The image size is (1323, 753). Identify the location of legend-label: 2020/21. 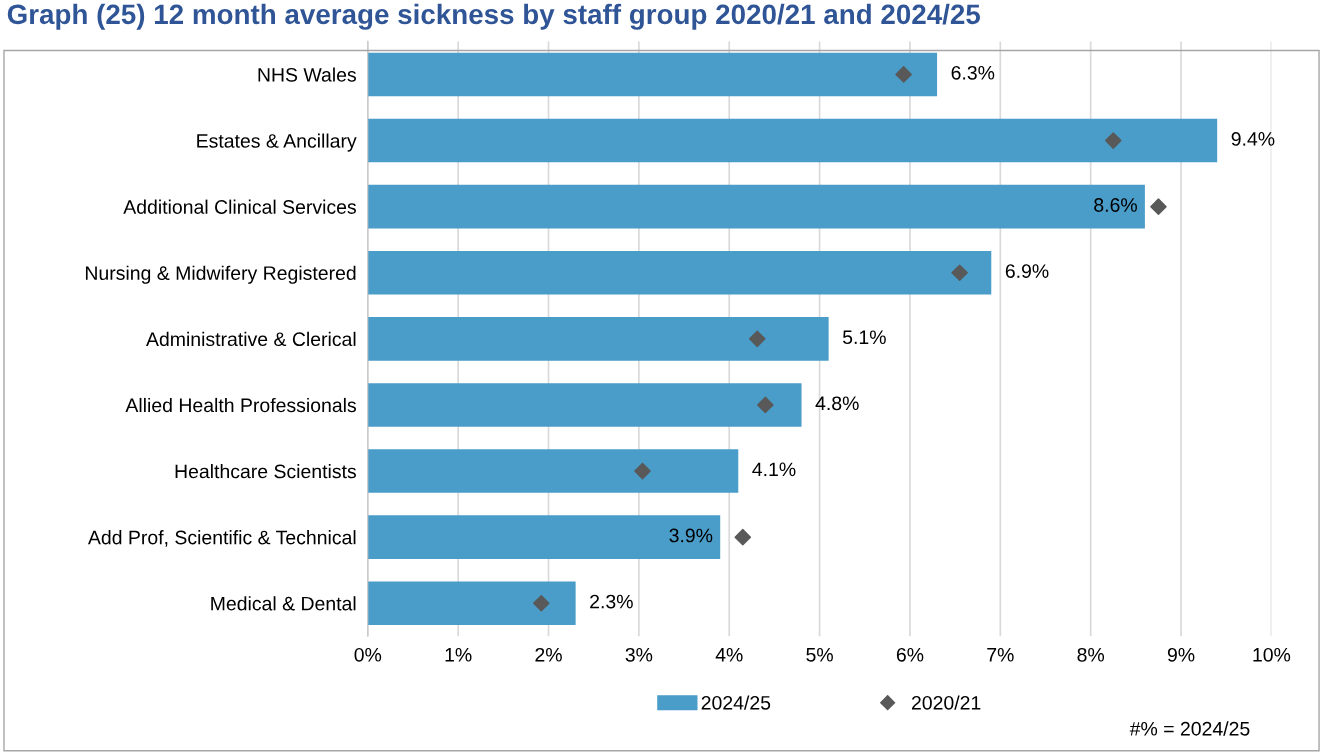
(946, 702).